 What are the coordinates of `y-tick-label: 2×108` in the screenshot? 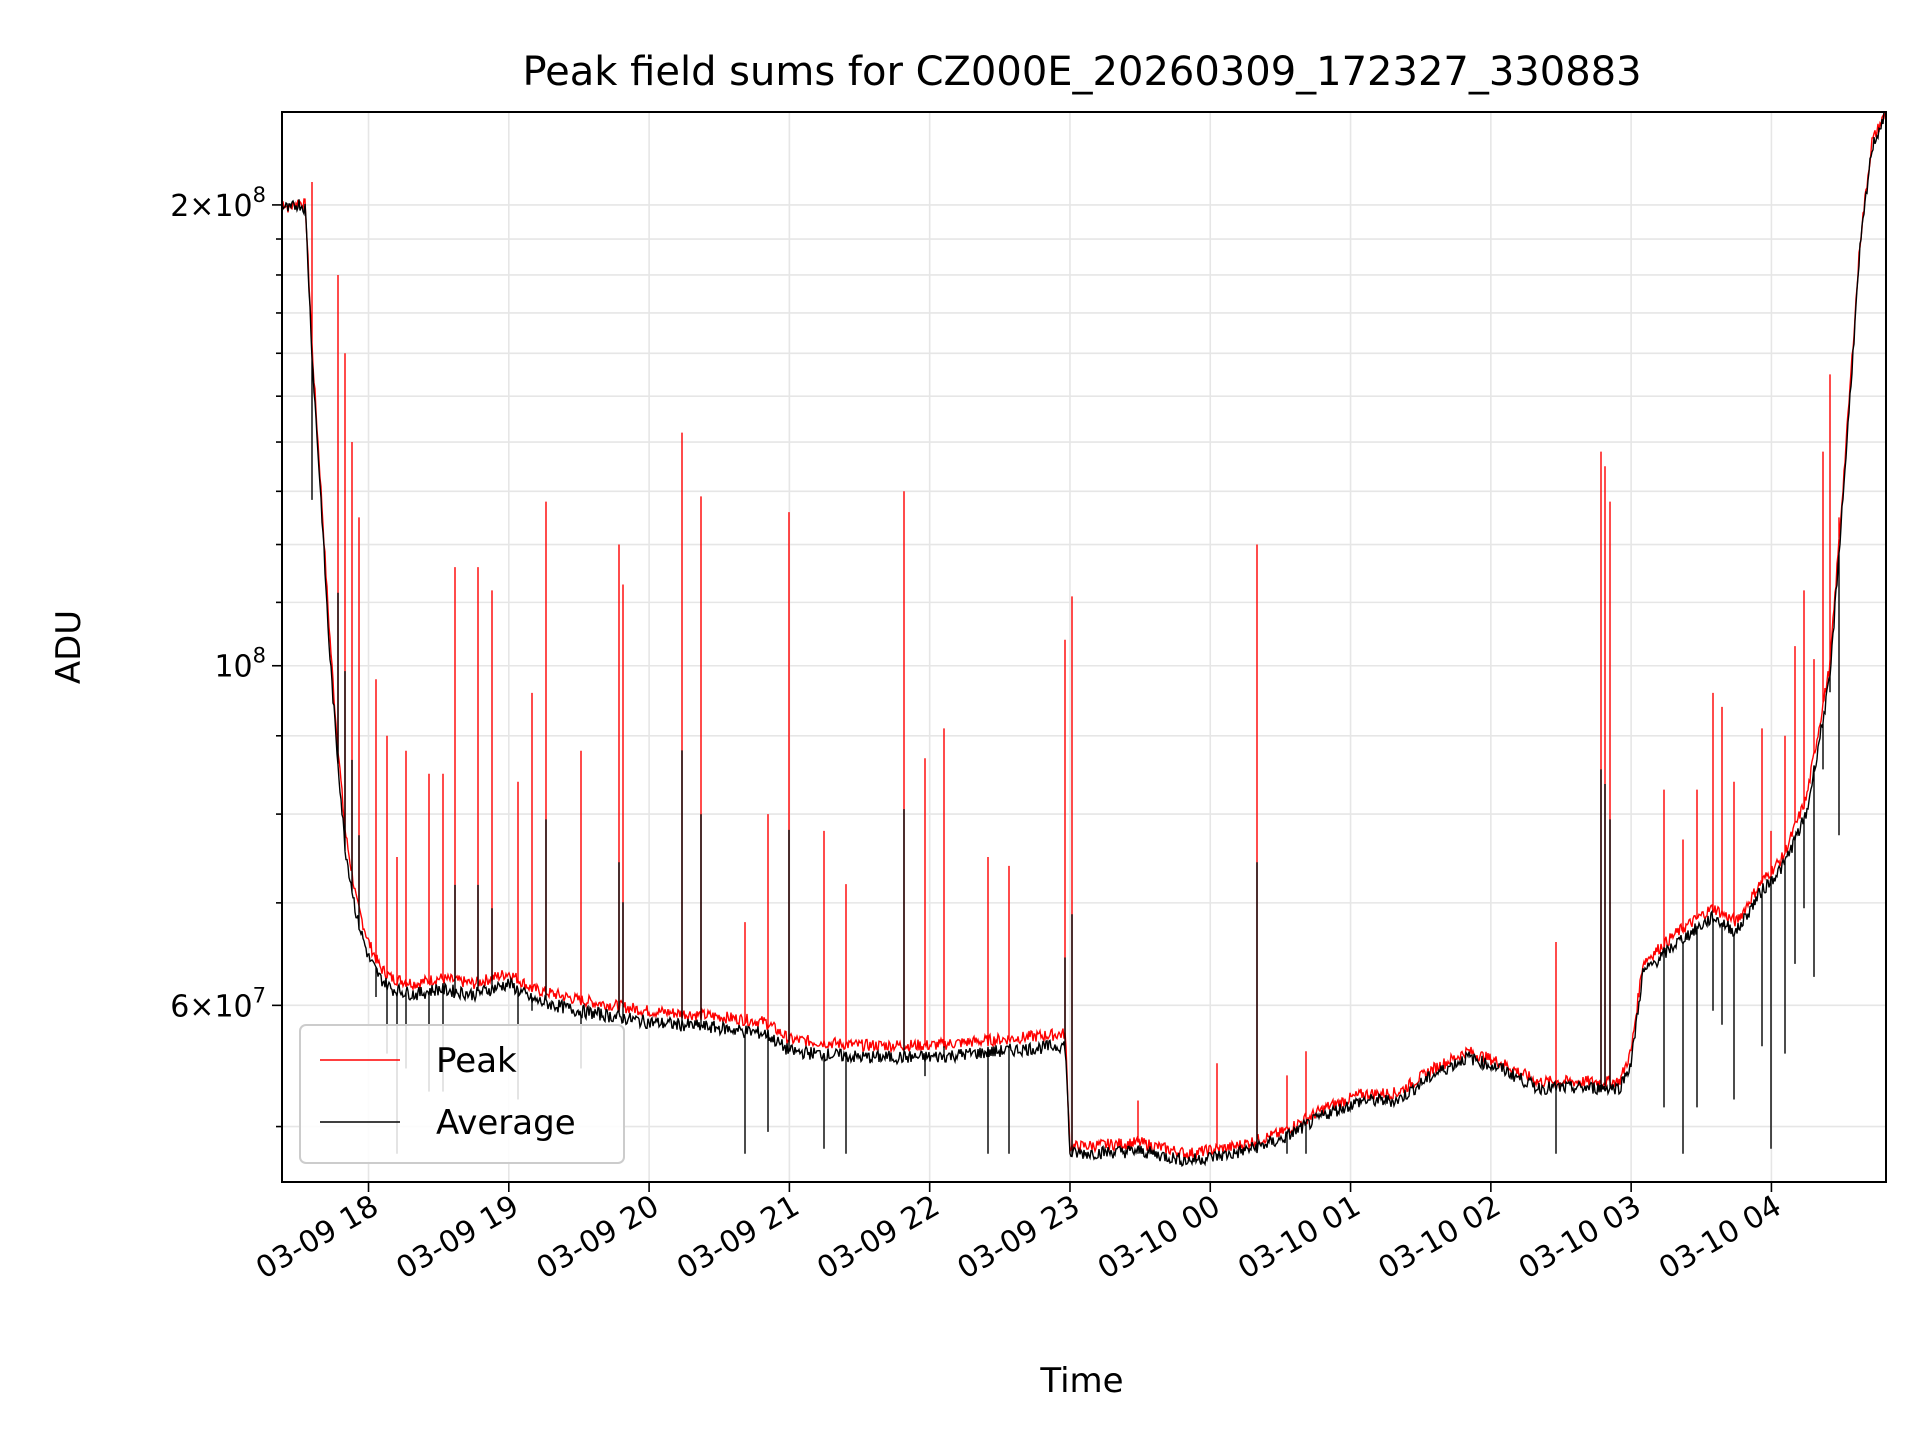 It's located at (218, 203).